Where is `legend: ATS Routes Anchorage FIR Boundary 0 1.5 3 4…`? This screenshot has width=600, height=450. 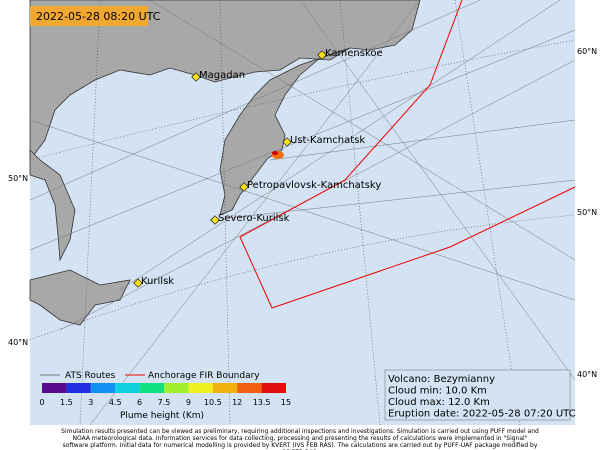
legend: ATS Routes Anchorage FIR Boundary 0 1.5 3 4… is located at coordinates (165, 396).